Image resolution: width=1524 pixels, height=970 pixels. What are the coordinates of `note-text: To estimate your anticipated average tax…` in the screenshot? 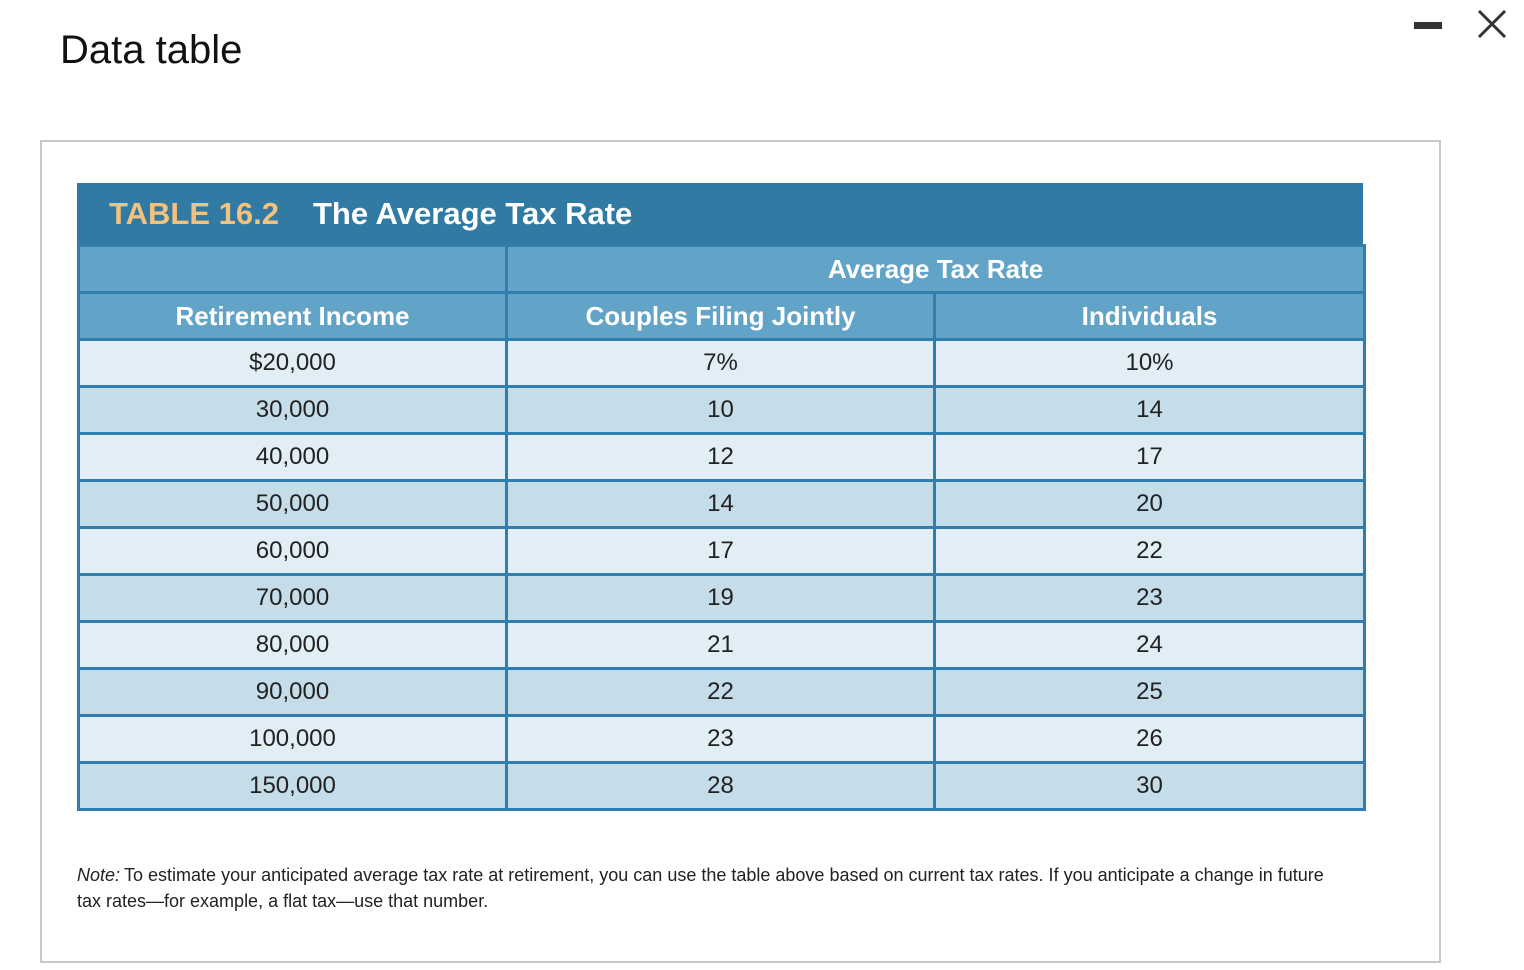 It's located at (700, 888).